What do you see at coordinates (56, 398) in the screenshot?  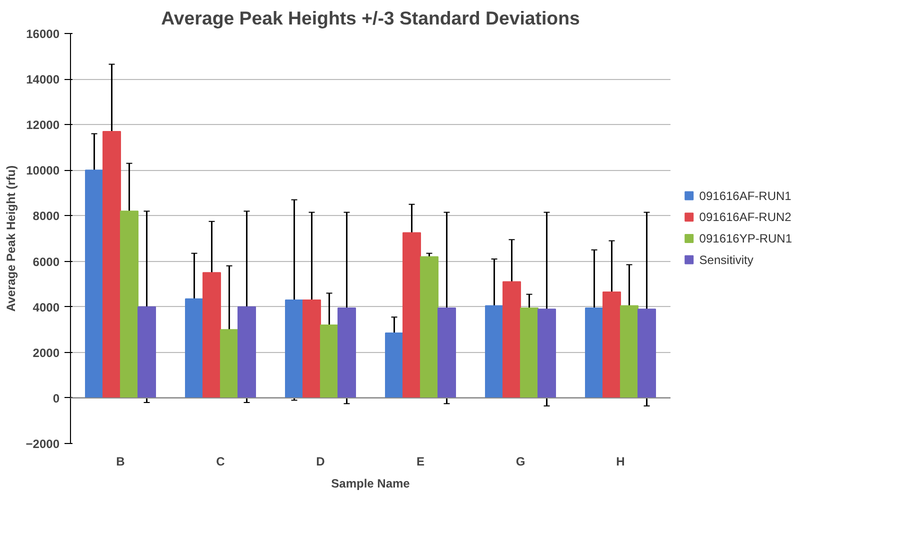 I see `y-tick-label: 0` at bounding box center [56, 398].